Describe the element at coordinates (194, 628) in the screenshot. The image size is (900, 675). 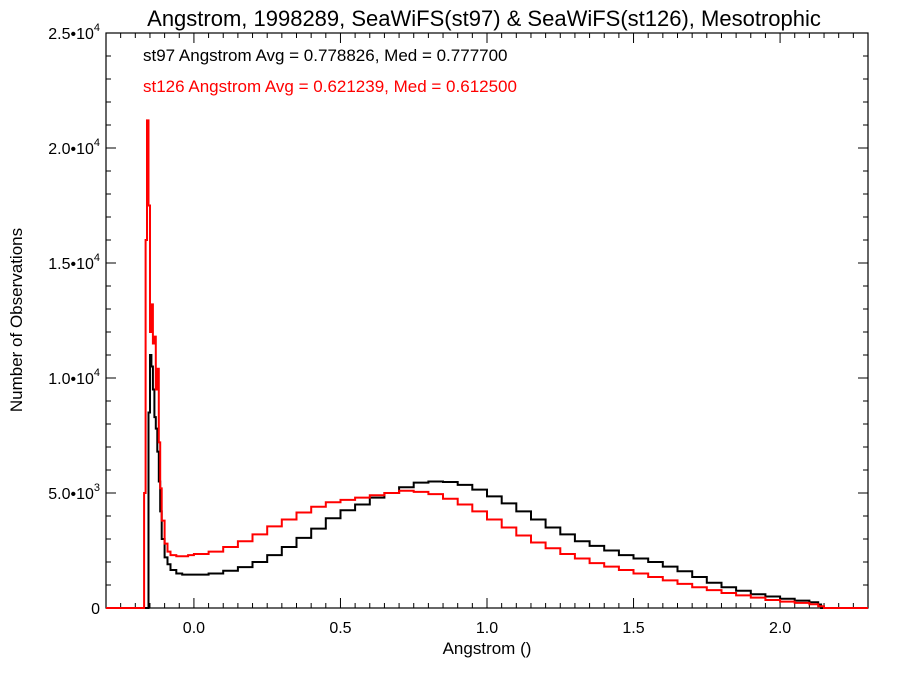
I see `x-tick-label: 0.0` at that location.